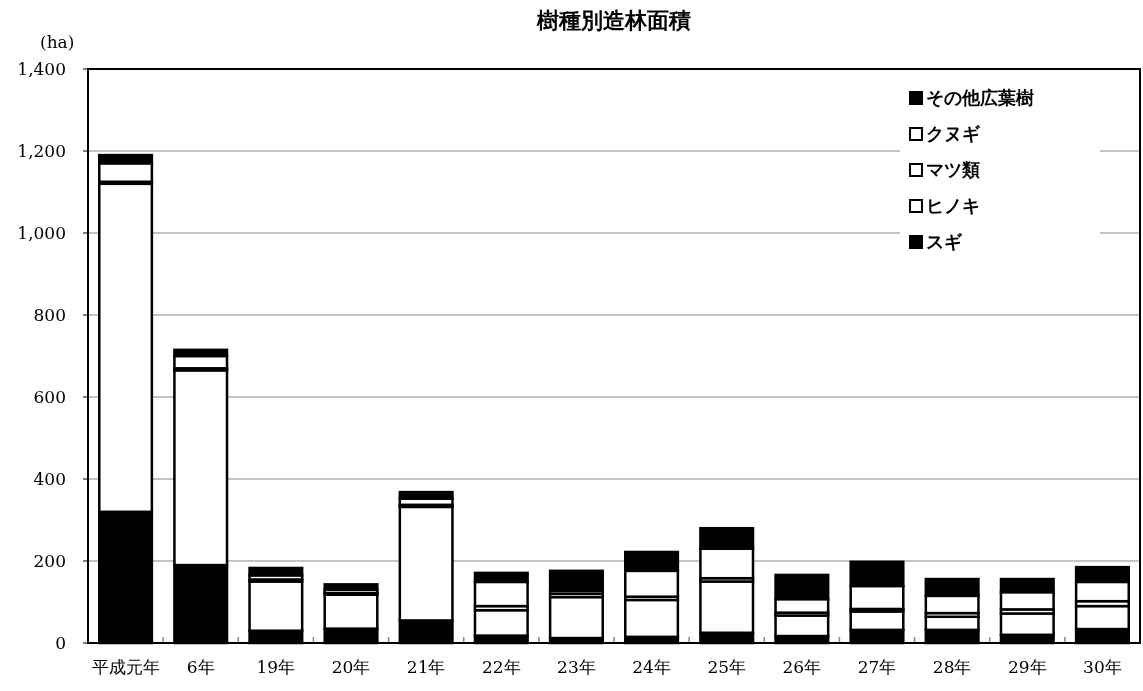  I want to click on y-tick-label: 0, so click(60, 643).